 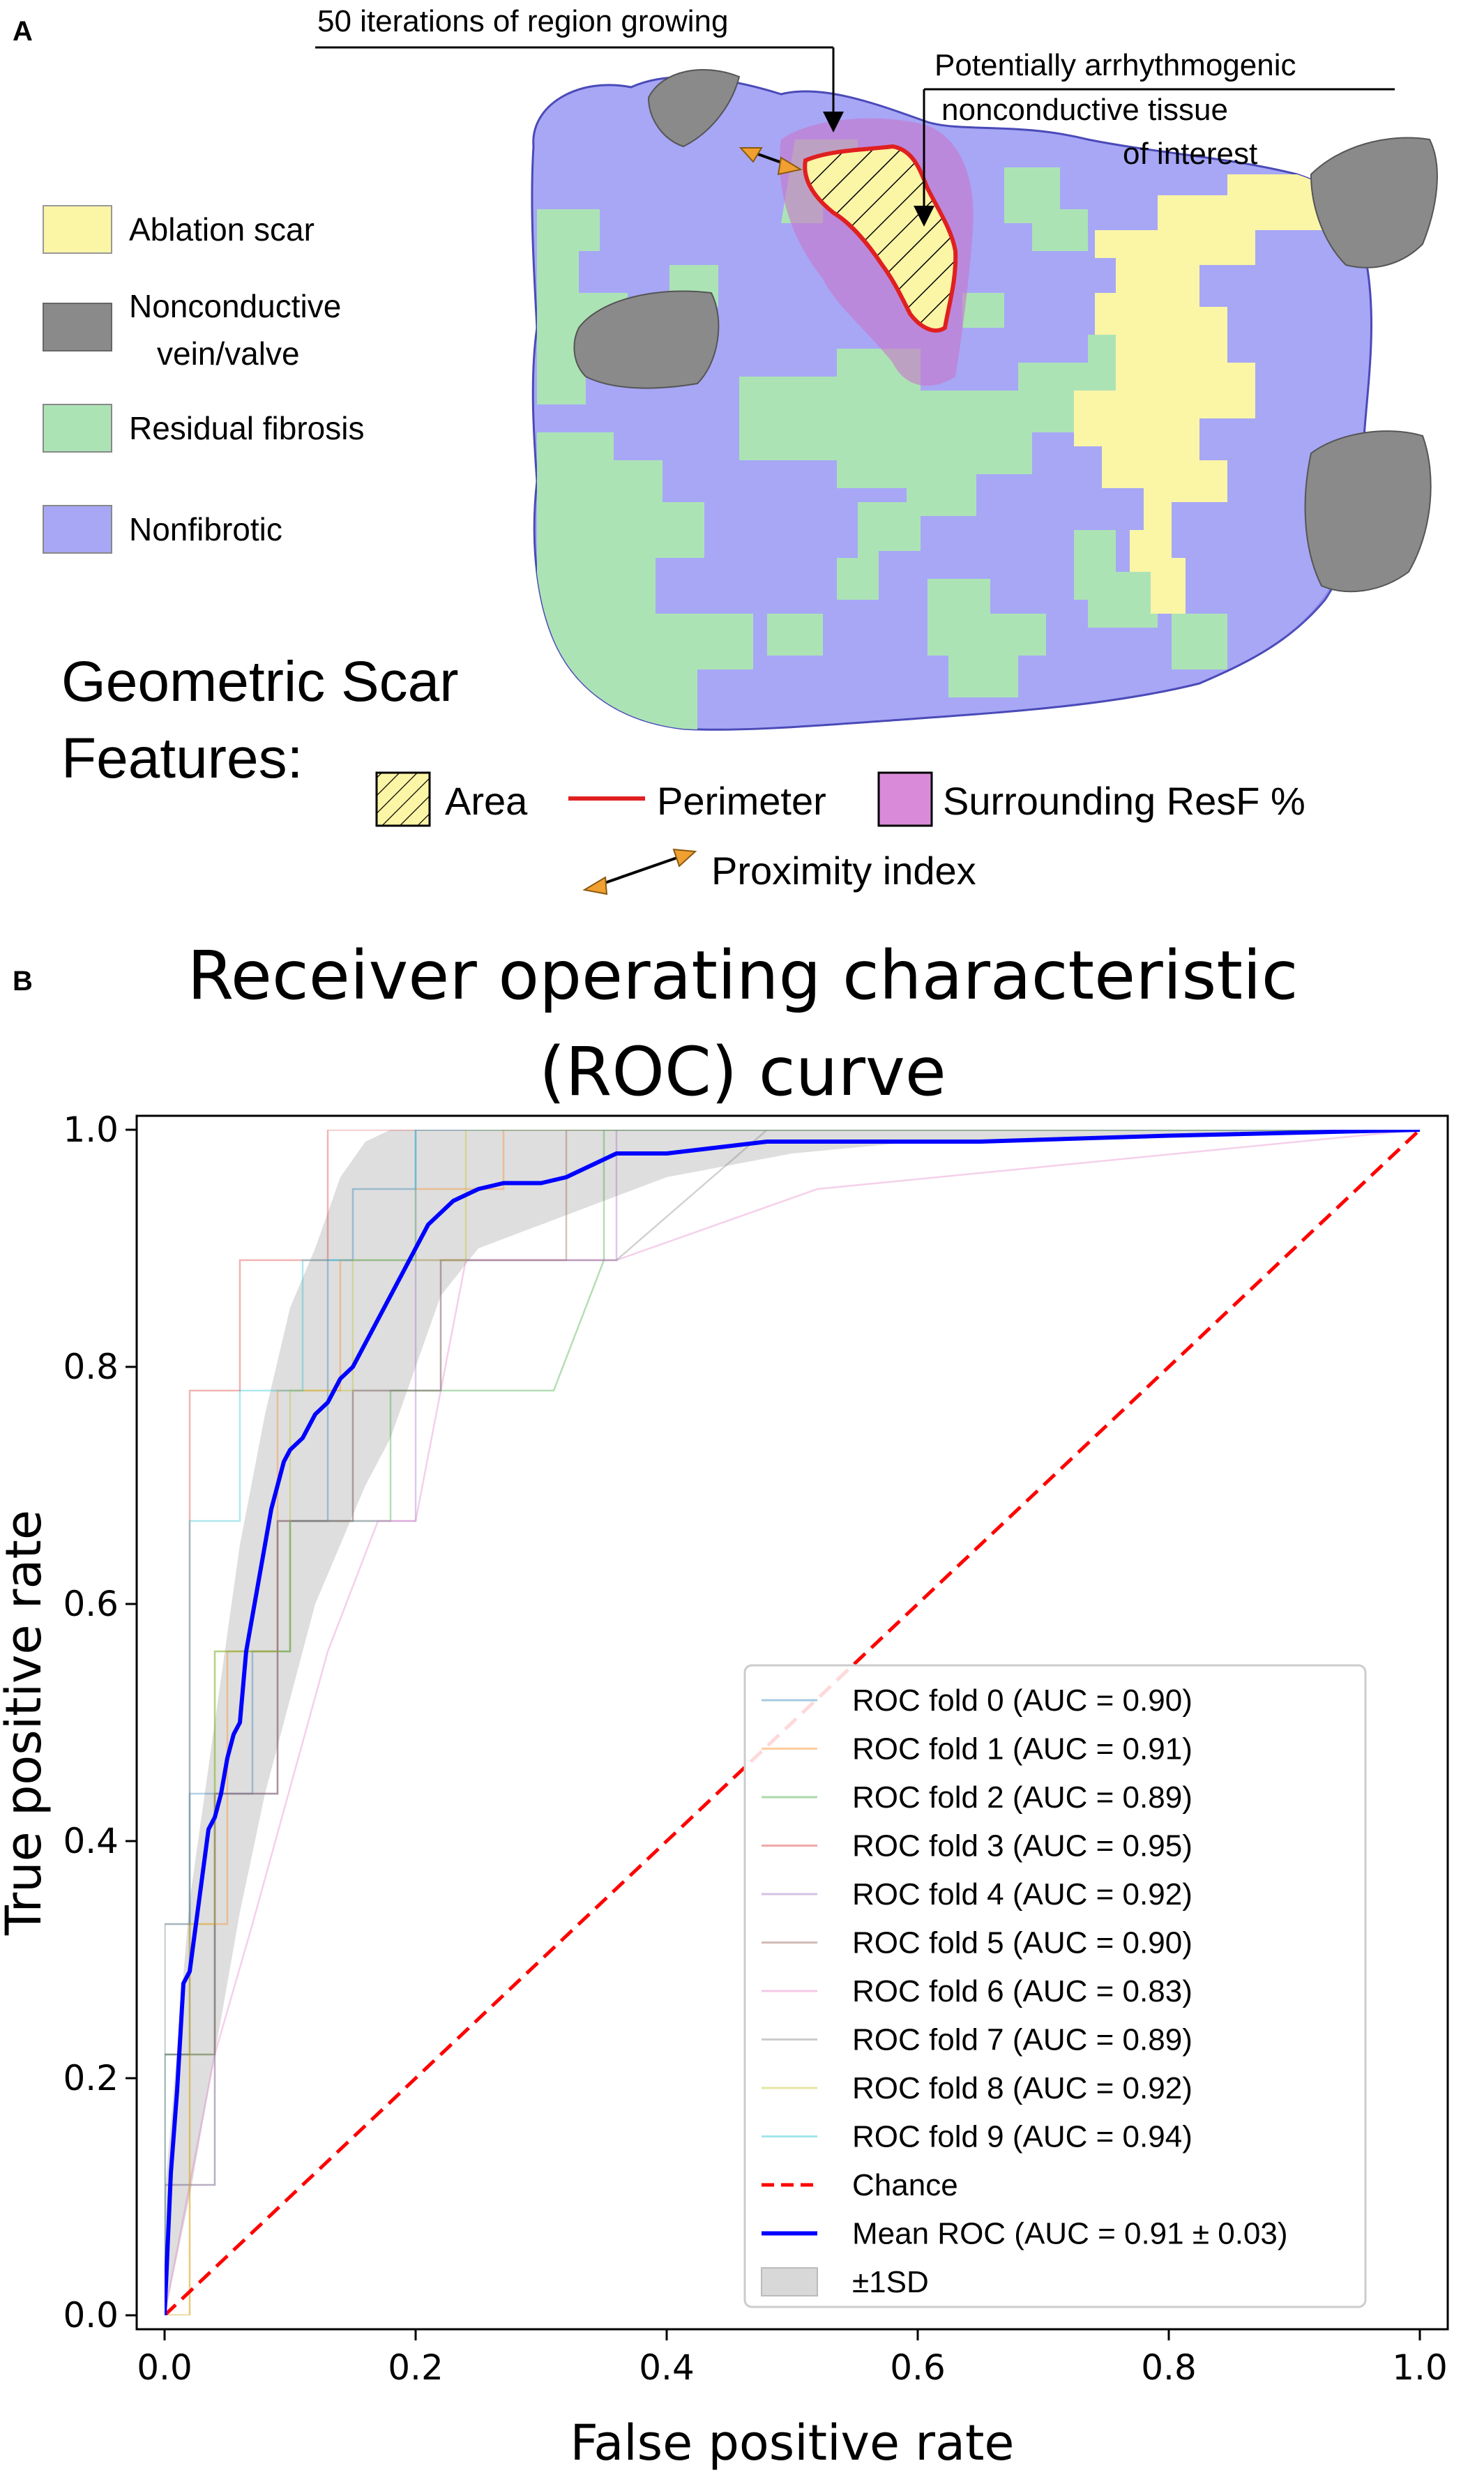 What do you see at coordinates (1022, 1749) in the screenshot?
I see `legend-label-1: ROC fold 1 (AUC = 0.91)` at bounding box center [1022, 1749].